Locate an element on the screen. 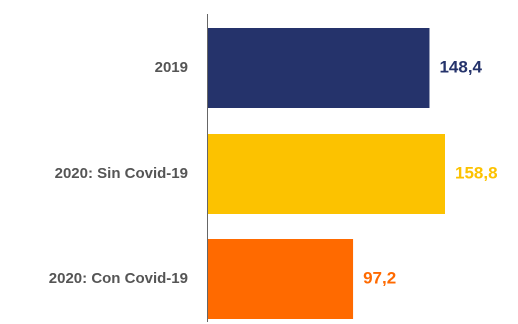  category-label-2: 2020: Sin Covid-19 is located at coordinates (121, 173).